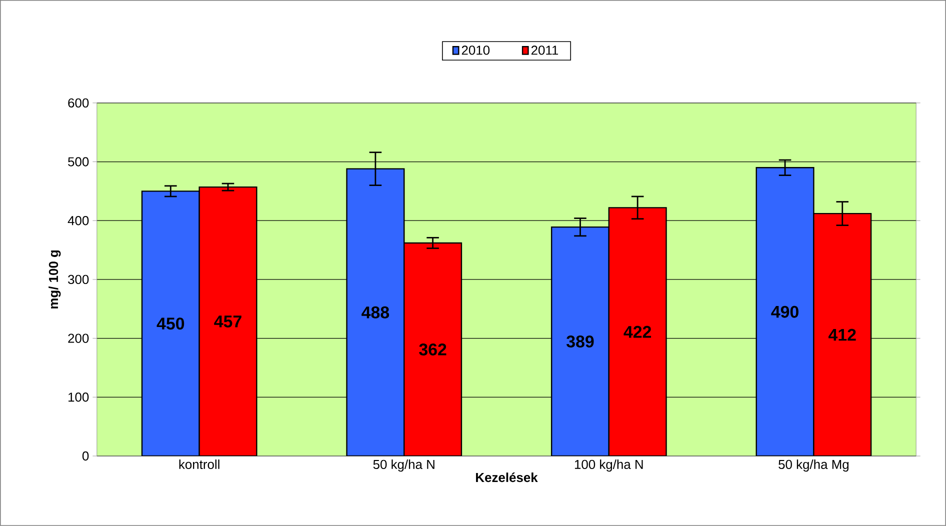  Describe the element at coordinates (403, 466) in the screenshot. I see `x-tick-label: 50 kg/ha N` at that location.